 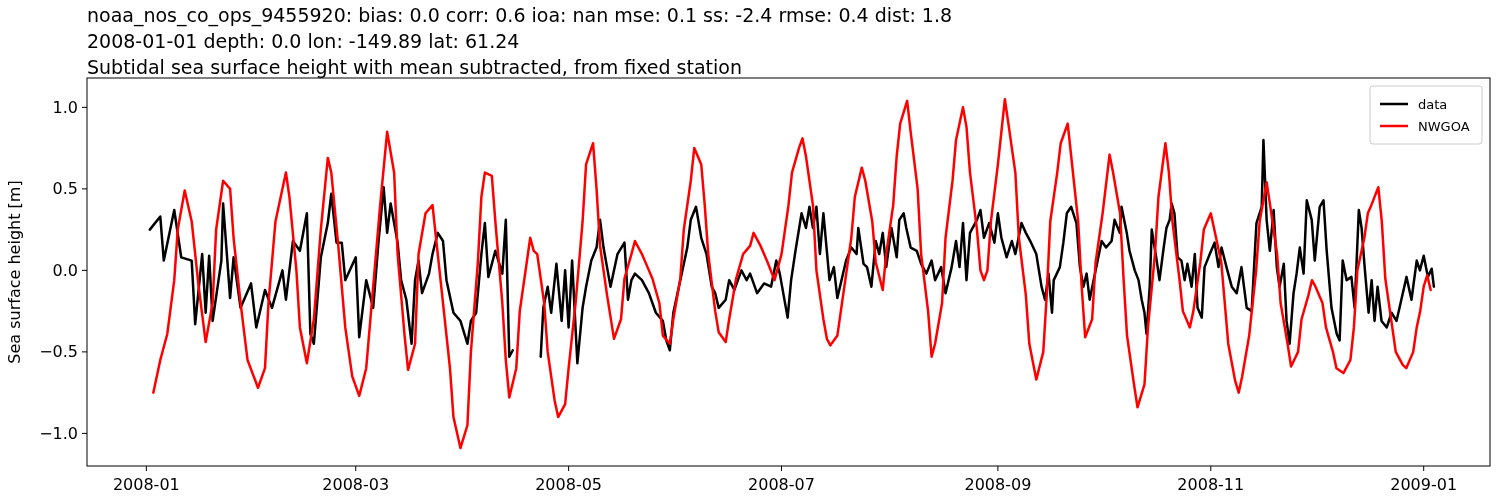 I want to click on legend-label: NWGOA, so click(x=1444, y=126).